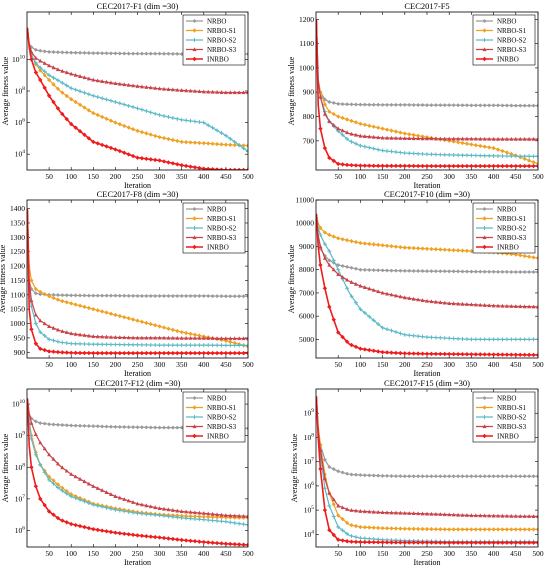  I want to click on y-tick-label: 900, so click(309, 92).